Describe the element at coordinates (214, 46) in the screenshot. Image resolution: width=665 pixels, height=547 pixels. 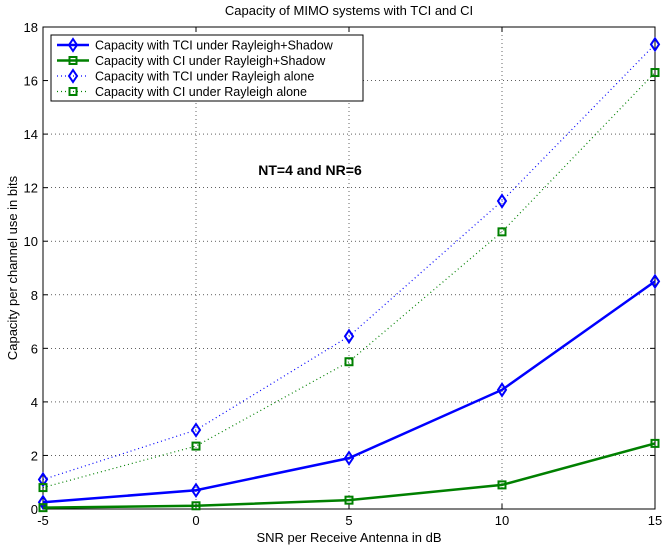
I see `legend-label: Capacity with TCI under Rayleigh+Shadow` at that location.